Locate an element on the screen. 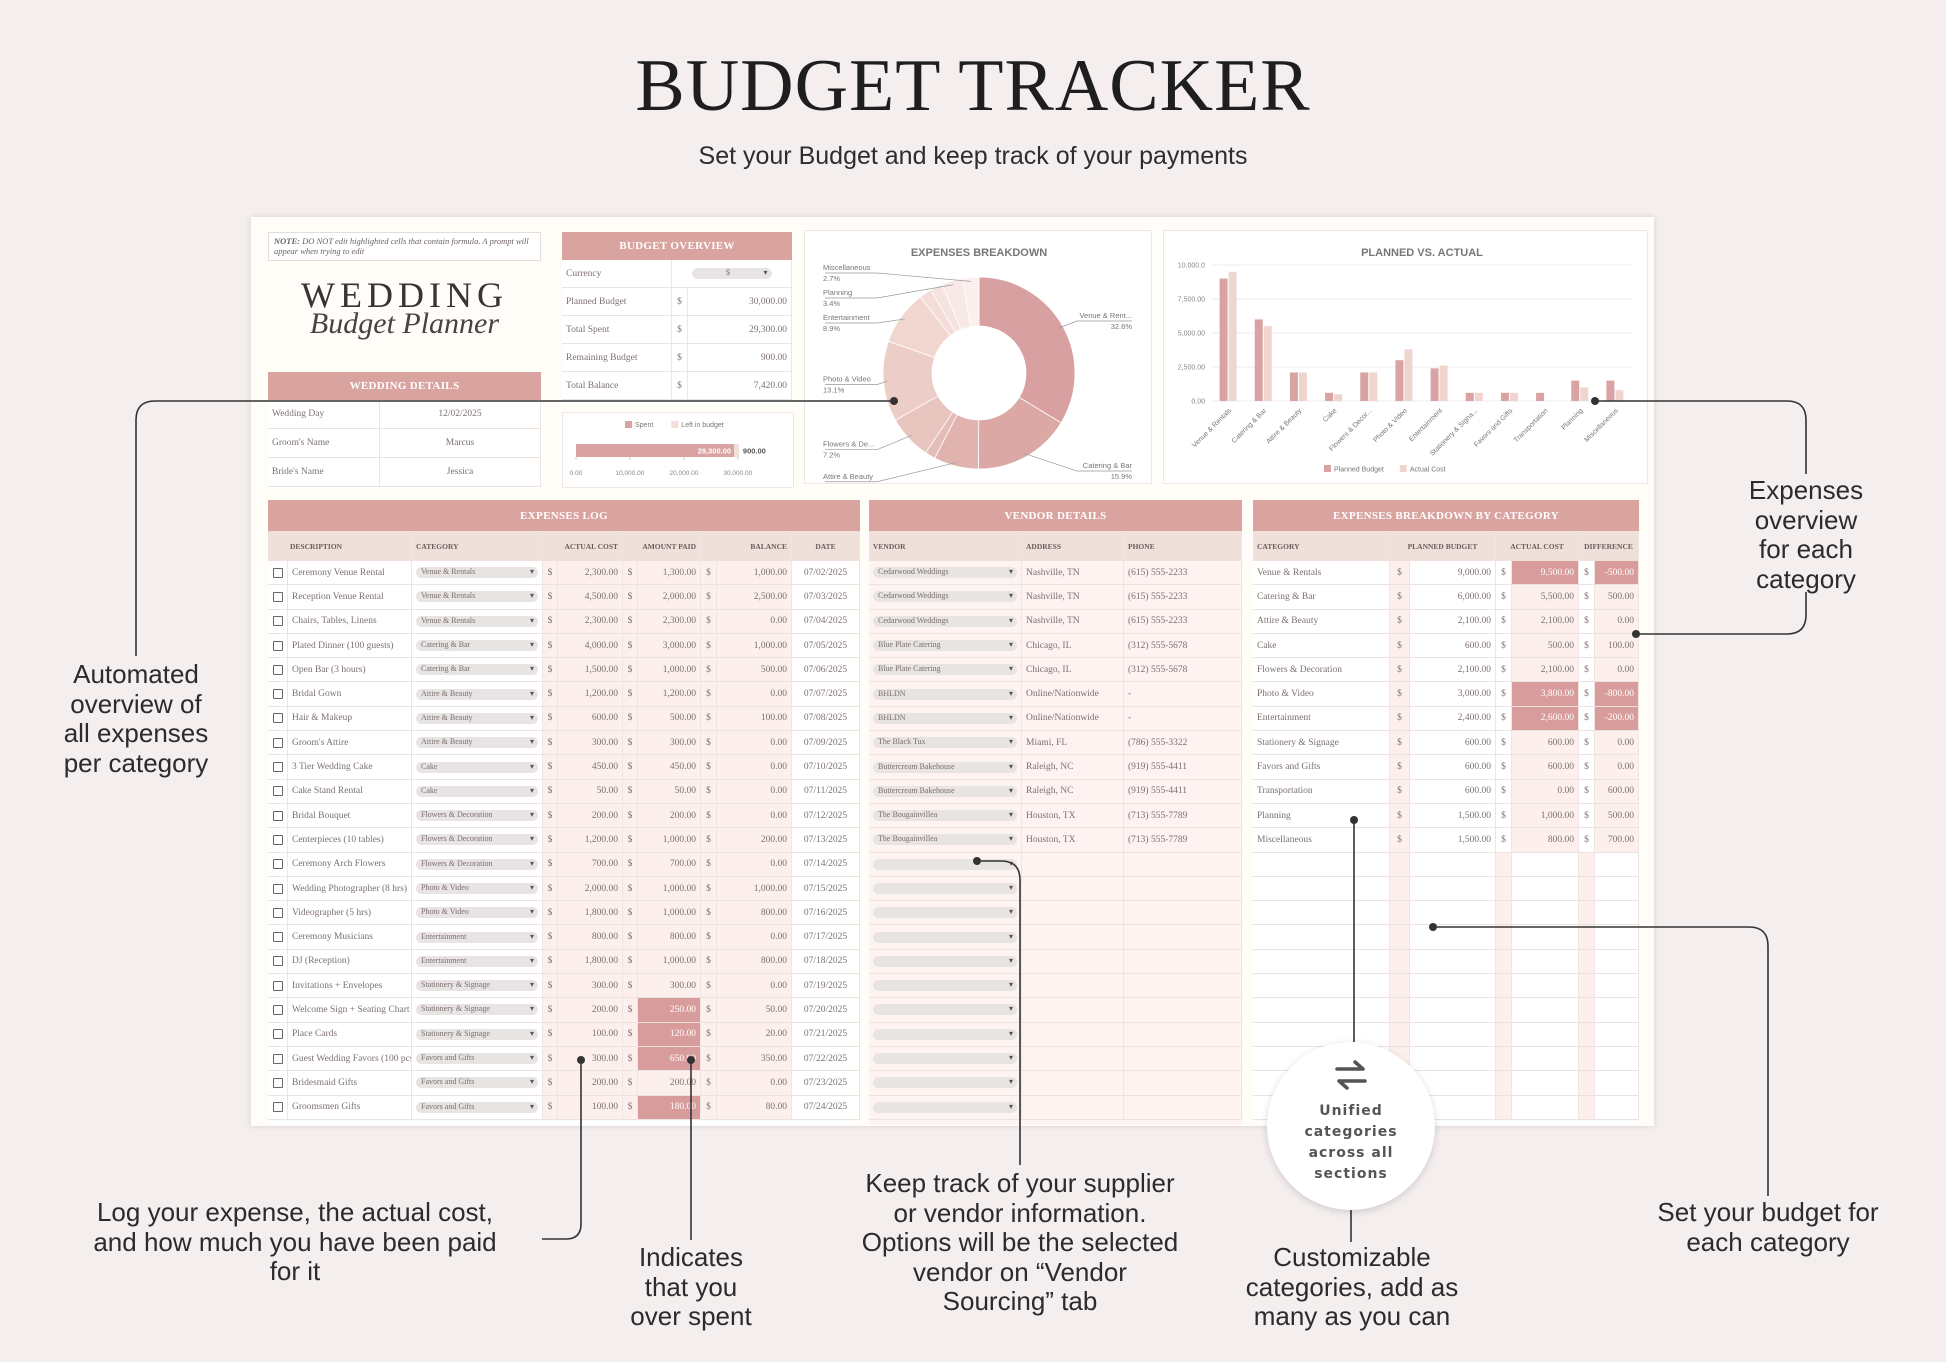  currency-dropdown: $ is located at coordinates (731, 273).